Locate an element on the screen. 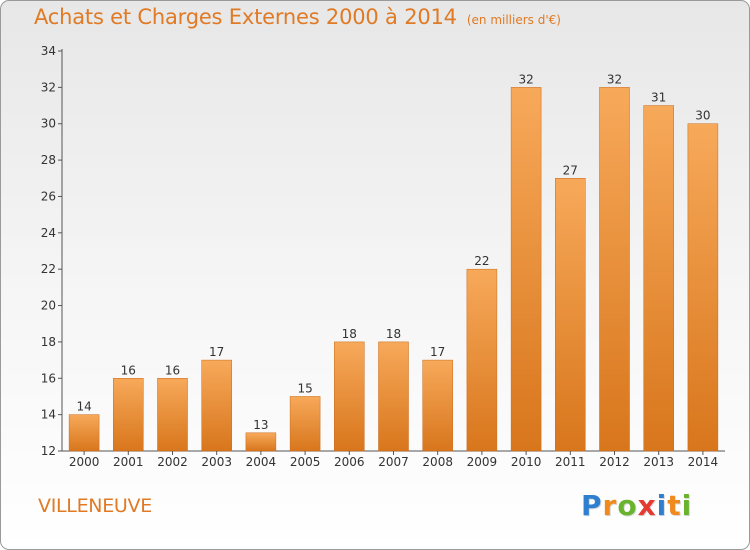 The image size is (750, 550). x-tick-label: 2006 is located at coordinates (349, 462).